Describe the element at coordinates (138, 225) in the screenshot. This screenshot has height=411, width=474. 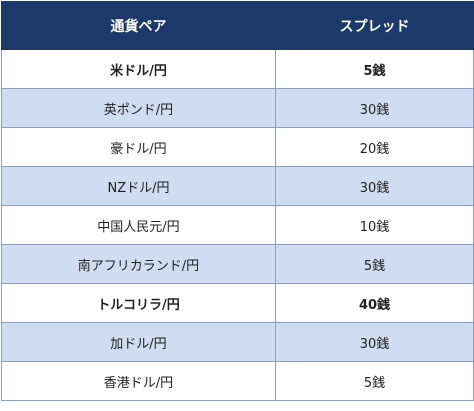
I see `currency-pair-cell: 中国人民元/円` at that location.